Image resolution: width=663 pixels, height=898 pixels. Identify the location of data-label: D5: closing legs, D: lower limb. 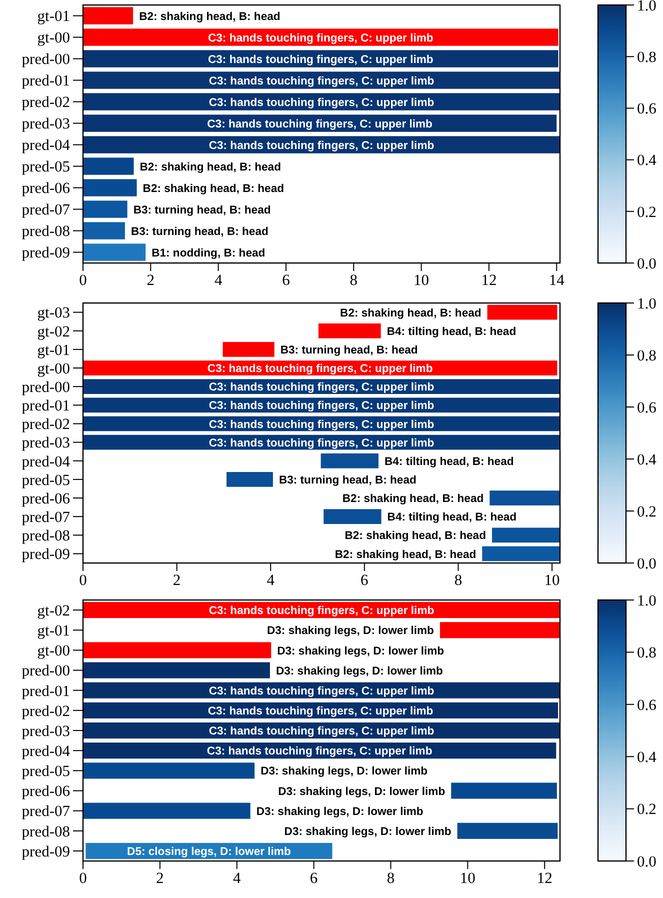
(209, 852).